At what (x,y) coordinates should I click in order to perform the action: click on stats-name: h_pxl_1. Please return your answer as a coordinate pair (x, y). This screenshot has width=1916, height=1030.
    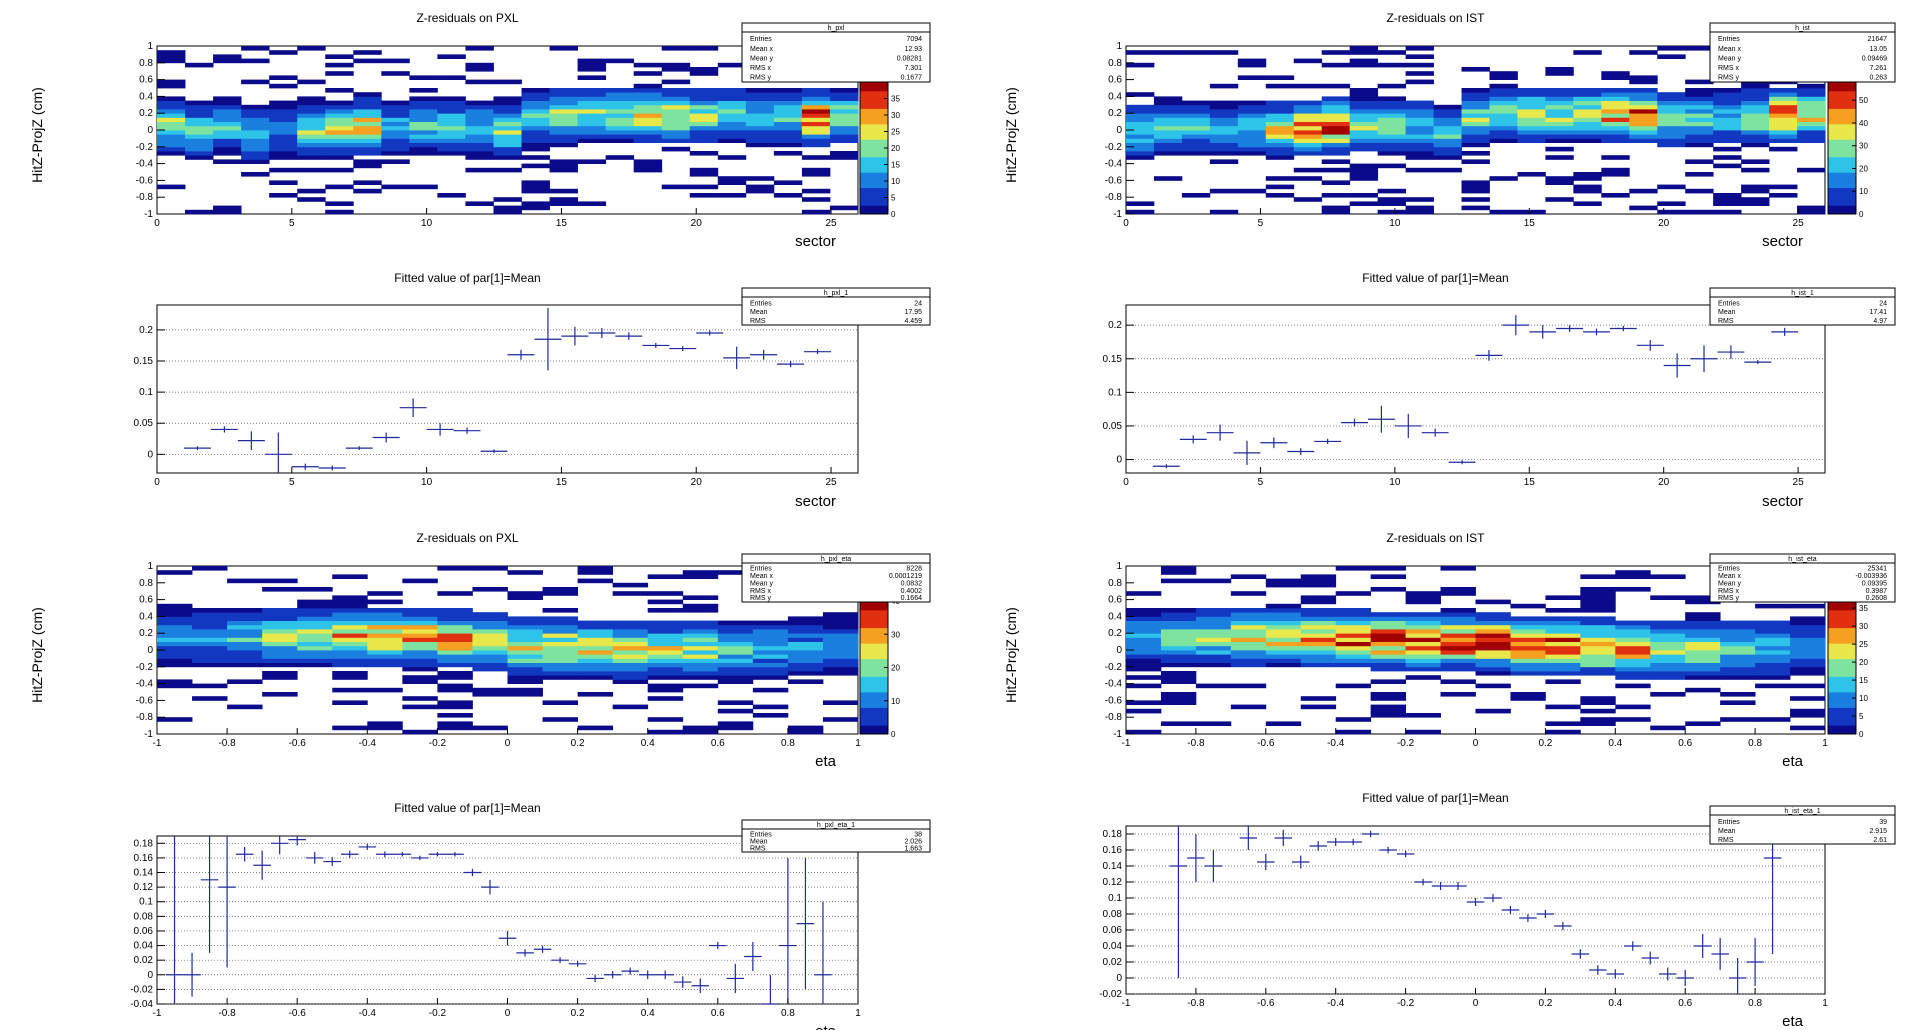
    Looking at the image, I should click on (836, 293).